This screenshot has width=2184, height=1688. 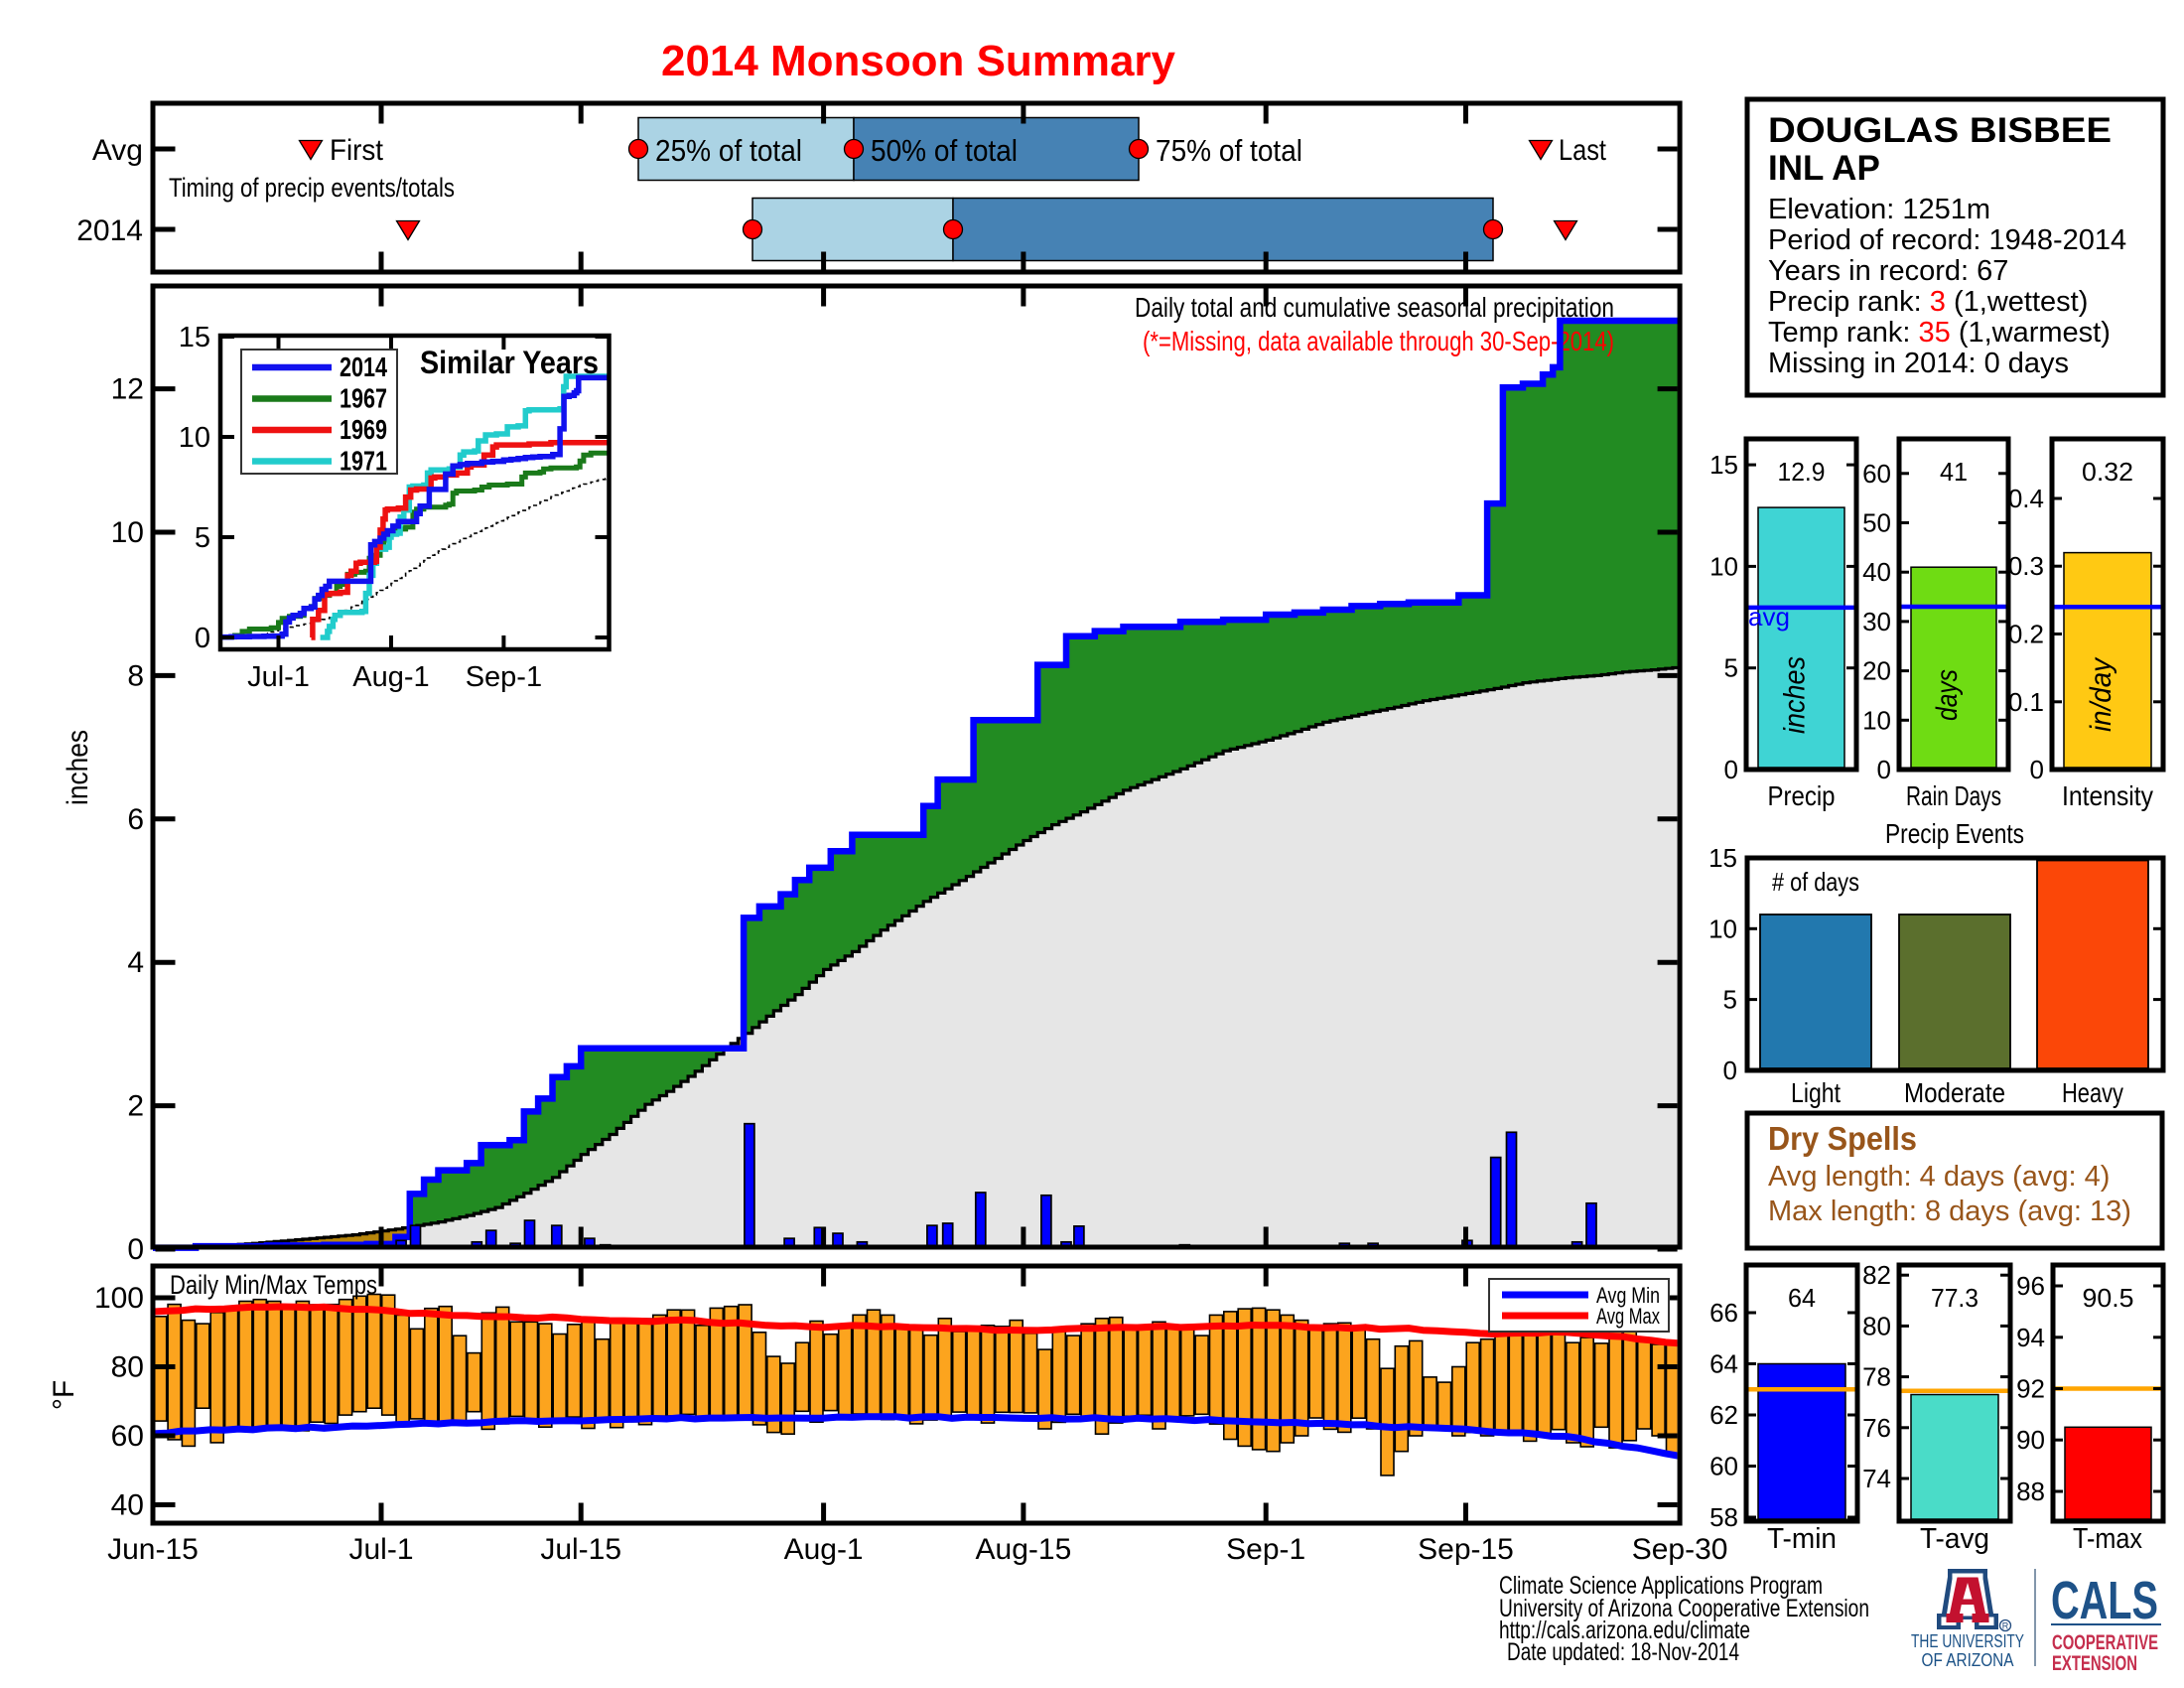 I want to click on svg-text: 12.9, so click(x=1802, y=472).